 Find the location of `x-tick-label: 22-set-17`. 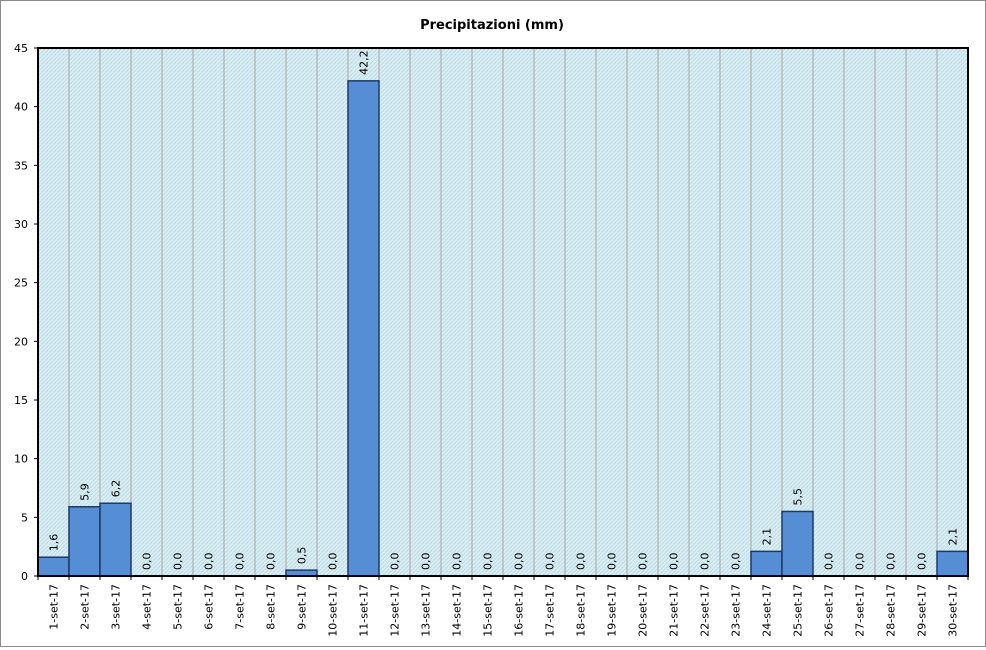

x-tick-label: 22-set-17 is located at coordinates (705, 610).